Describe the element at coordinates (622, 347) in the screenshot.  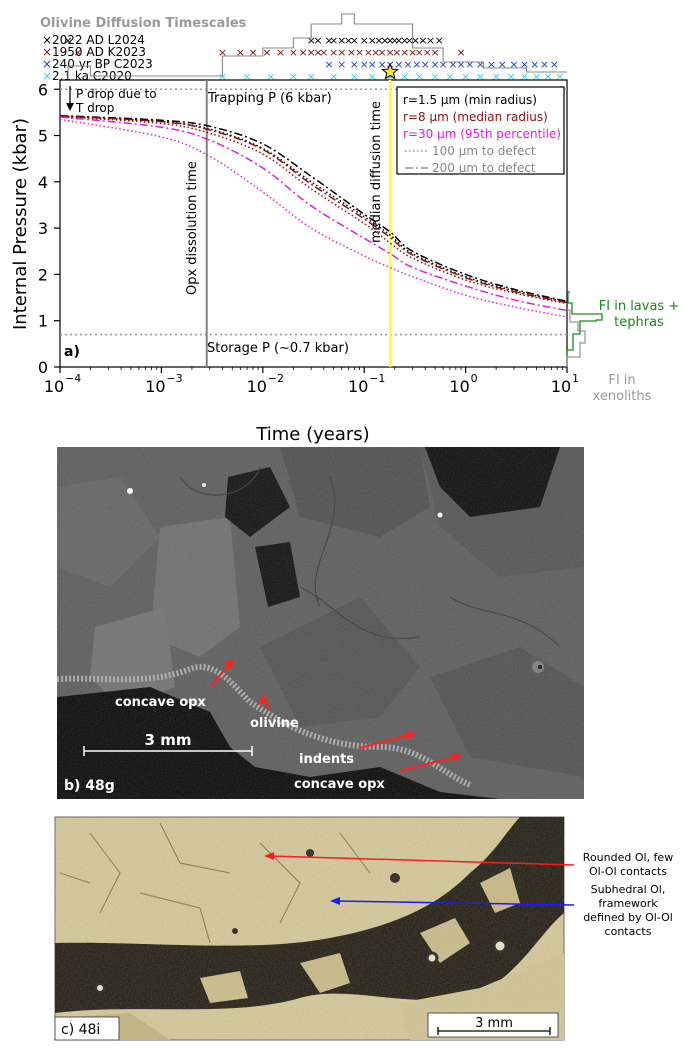
I see `fi-histograms: FI in lavas + tephras FI in xenoliths` at that location.